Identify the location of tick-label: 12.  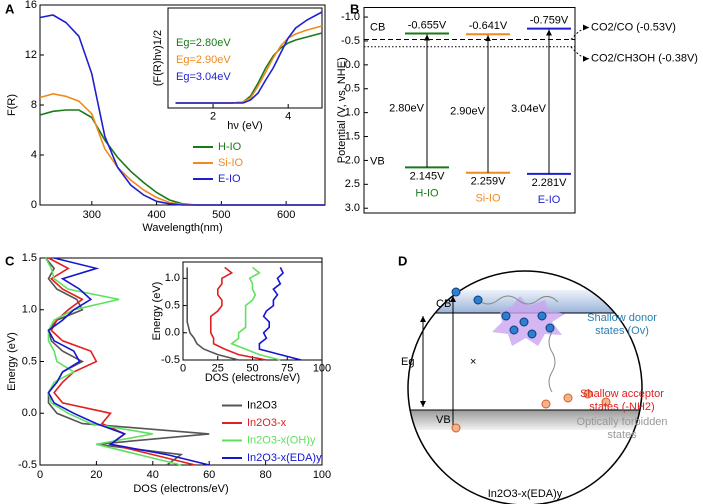
(31, 55).